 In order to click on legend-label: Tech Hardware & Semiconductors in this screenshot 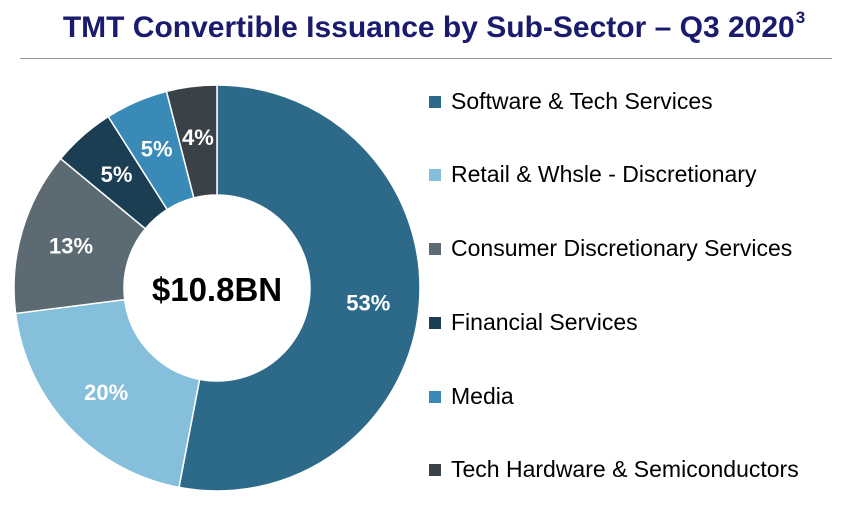, I will do `click(625, 469)`.